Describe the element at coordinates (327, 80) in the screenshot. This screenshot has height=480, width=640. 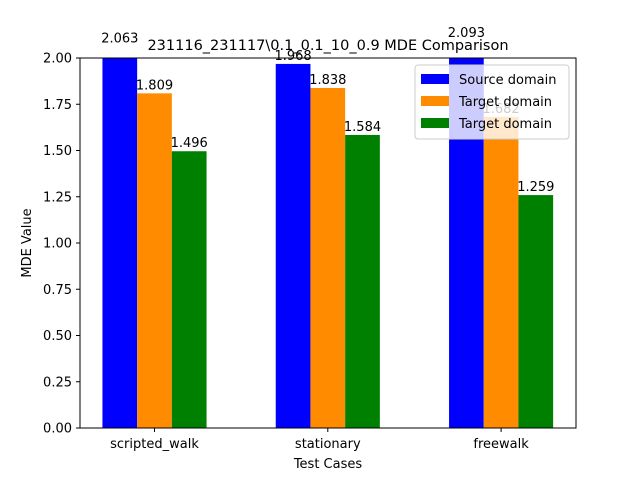
I see `bar-value-label: 1.838` at that location.